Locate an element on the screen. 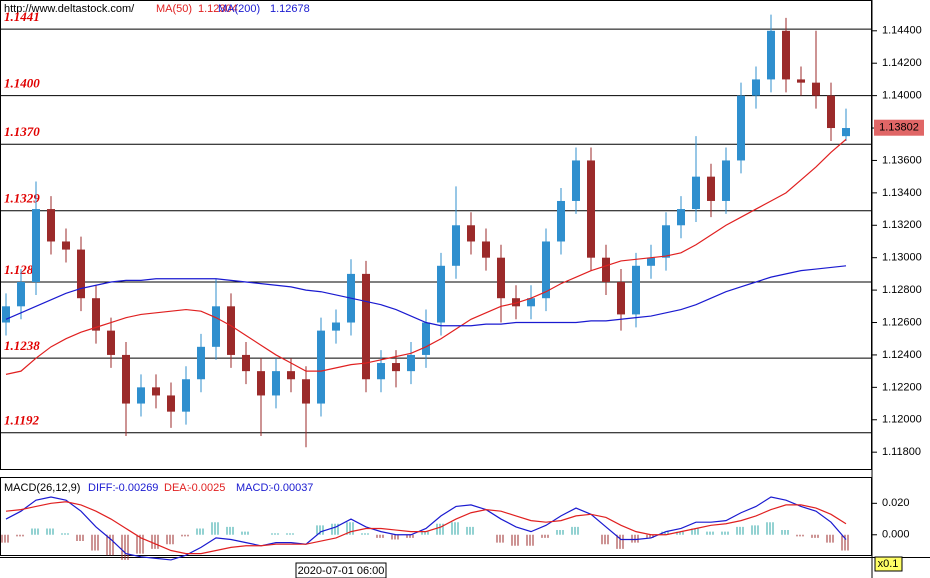 This screenshot has height=578, width=930. scale-note: x0.1 is located at coordinates (888, 564).